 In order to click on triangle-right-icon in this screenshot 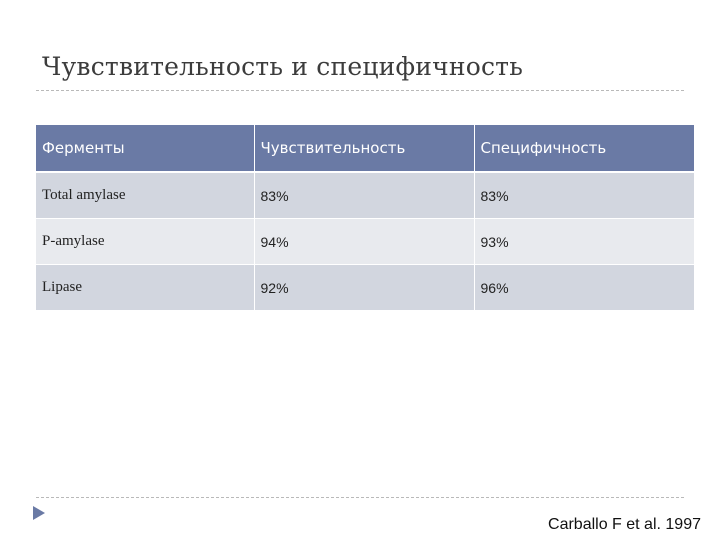, I will do `click(39, 513)`.